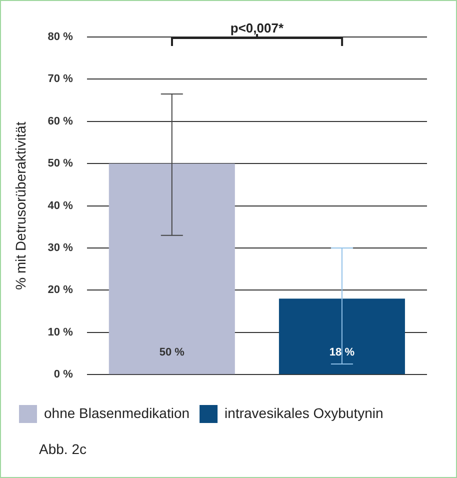 Image resolution: width=457 pixels, height=478 pixels. What do you see at coordinates (64, 374) in the screenshot?
I see `y-tick-label: 0 %` at bounding box center [64, 374].